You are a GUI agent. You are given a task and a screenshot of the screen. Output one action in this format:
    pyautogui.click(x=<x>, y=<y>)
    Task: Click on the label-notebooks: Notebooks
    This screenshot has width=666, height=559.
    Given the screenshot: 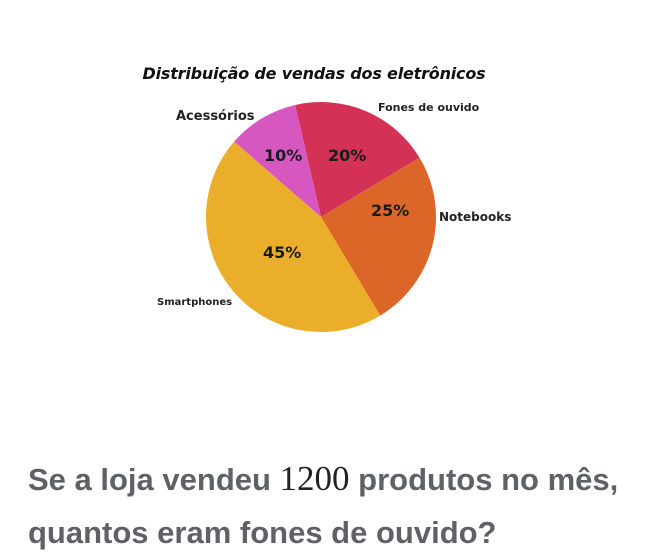 What is the action you would take?
    pyautogui.click(x=475, y=217)
    